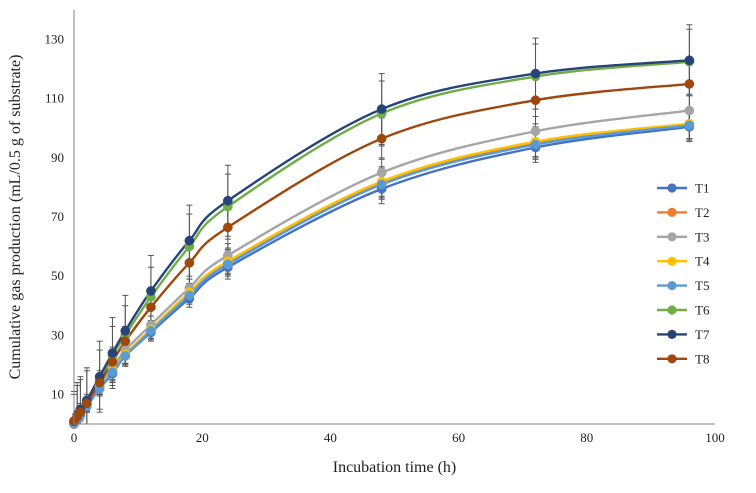  Describe the element at coordinates (672, 237) in the screenshot. I see `legend-marker-t3` at that location.